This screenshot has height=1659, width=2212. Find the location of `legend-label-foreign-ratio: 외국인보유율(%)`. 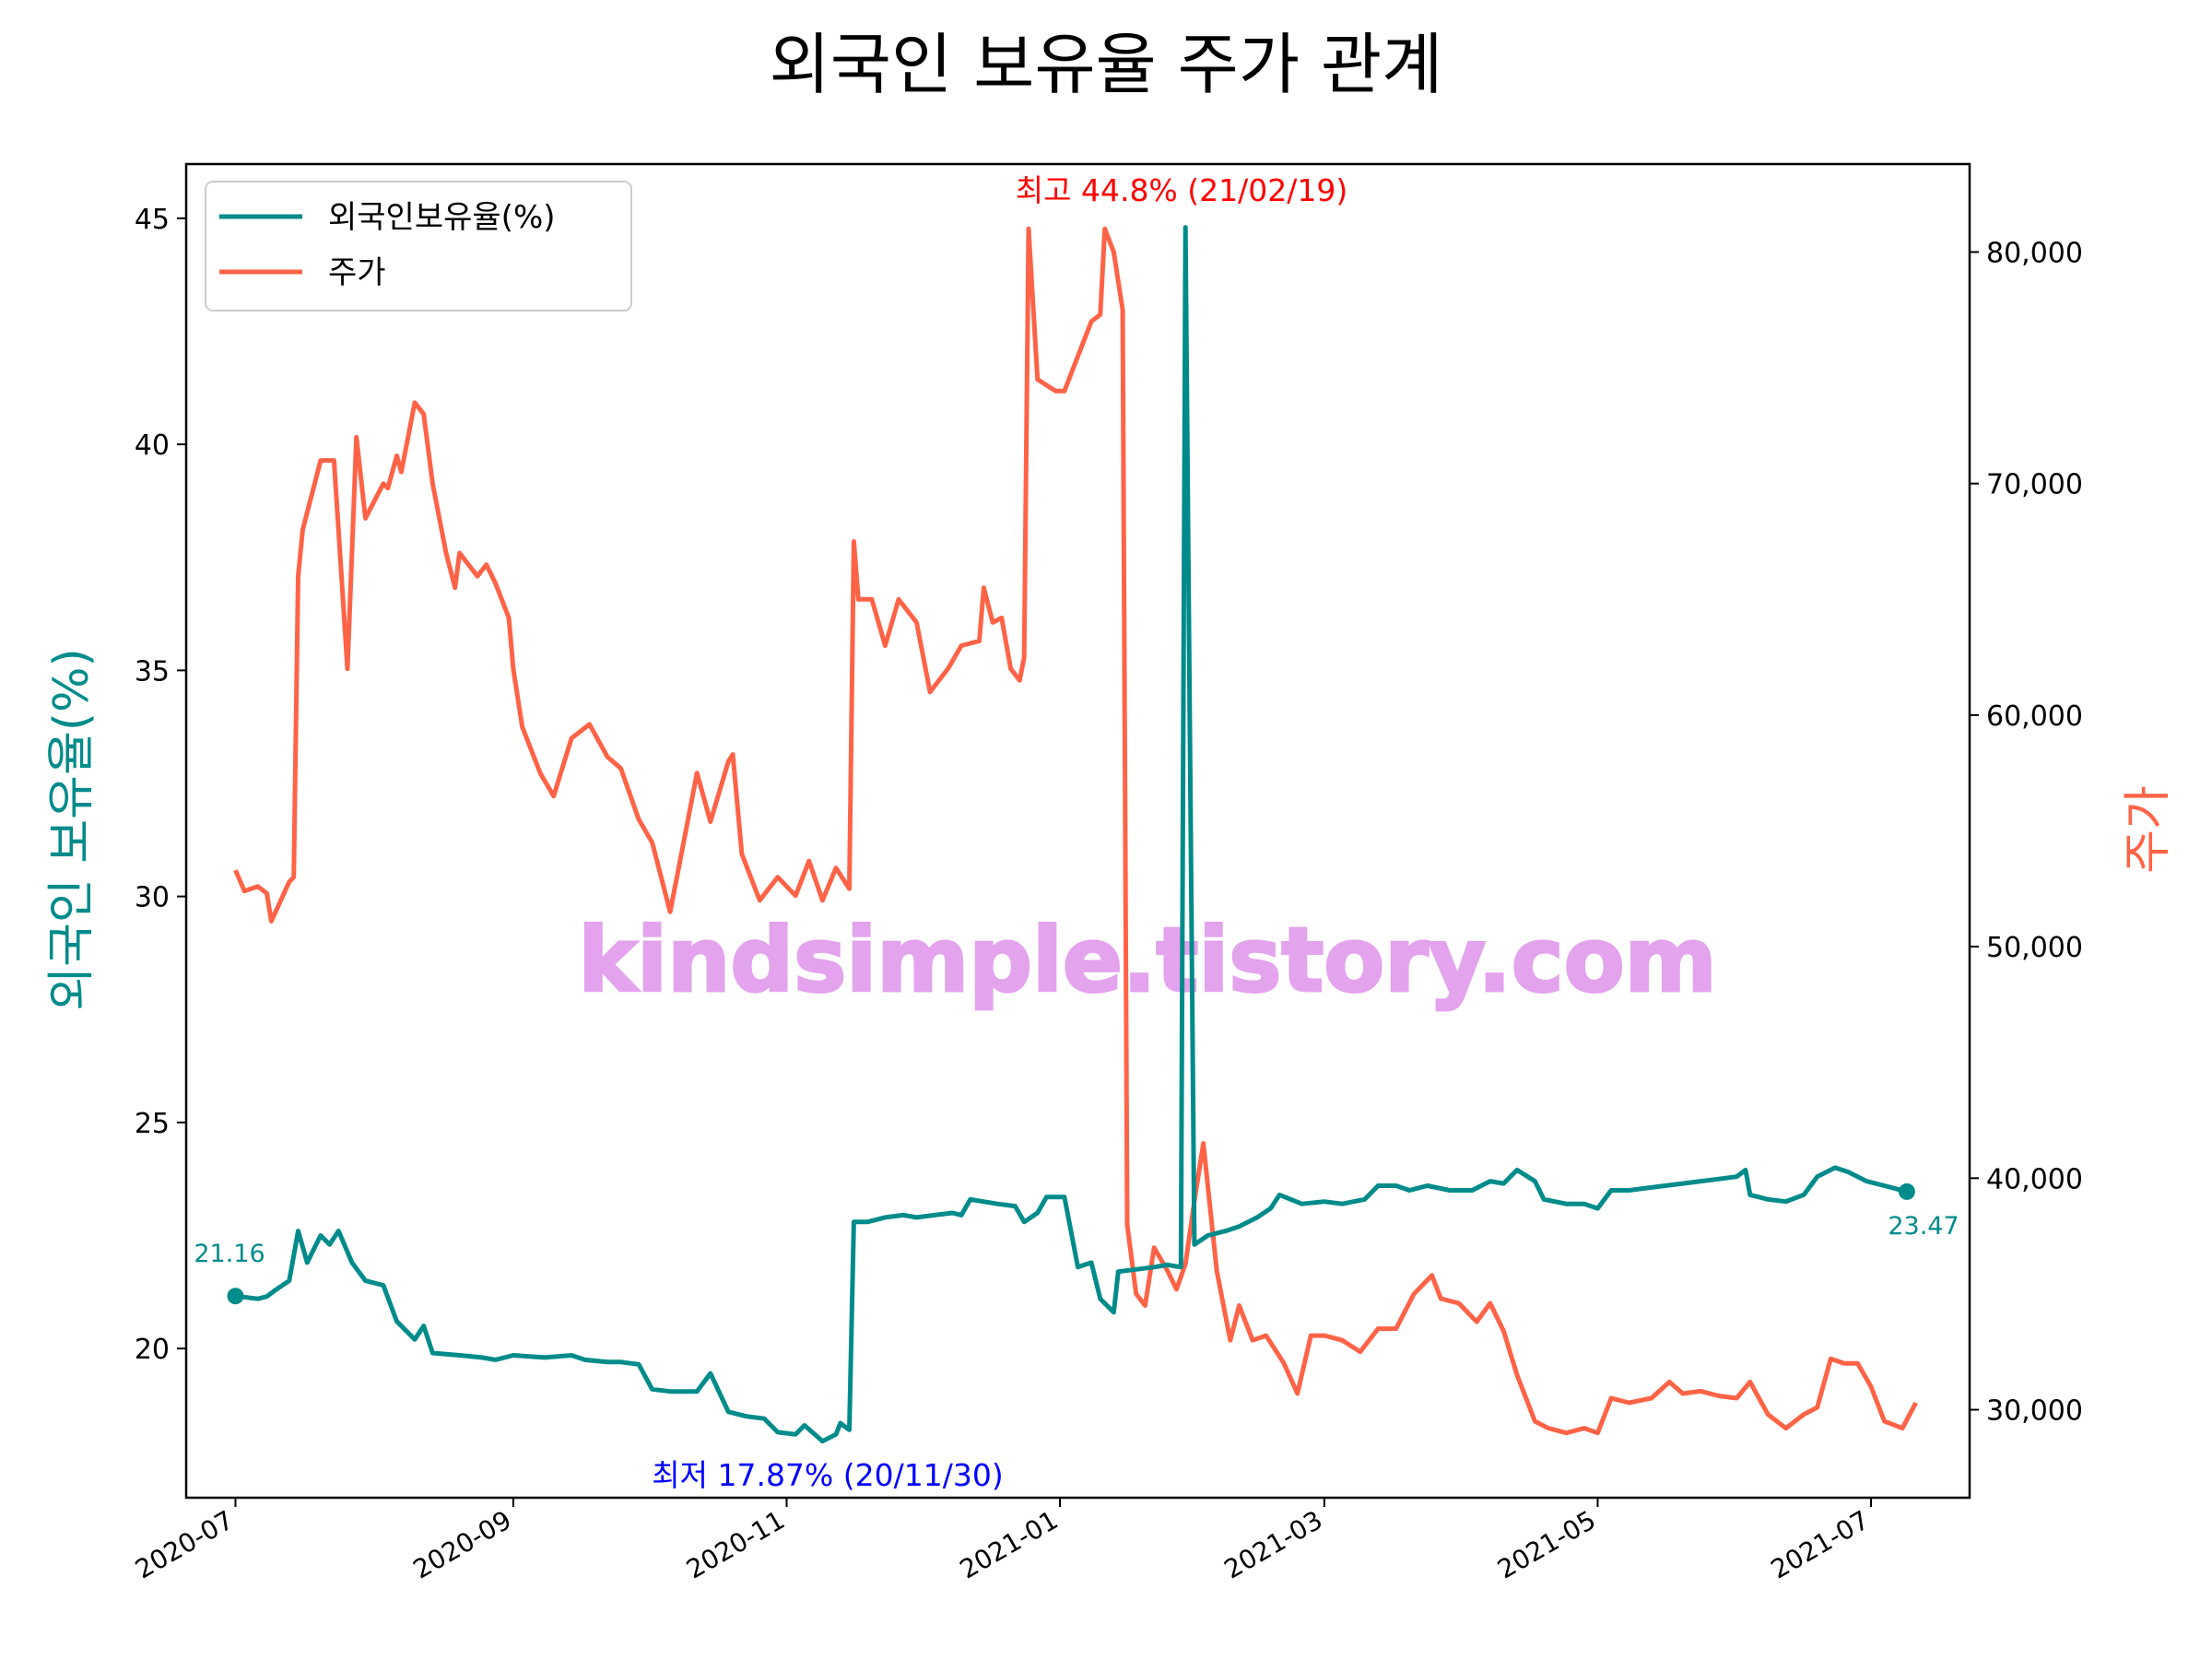

legend-label-foreign-ratio: 외국인보유율(%) is located at coordinates (442, 217).